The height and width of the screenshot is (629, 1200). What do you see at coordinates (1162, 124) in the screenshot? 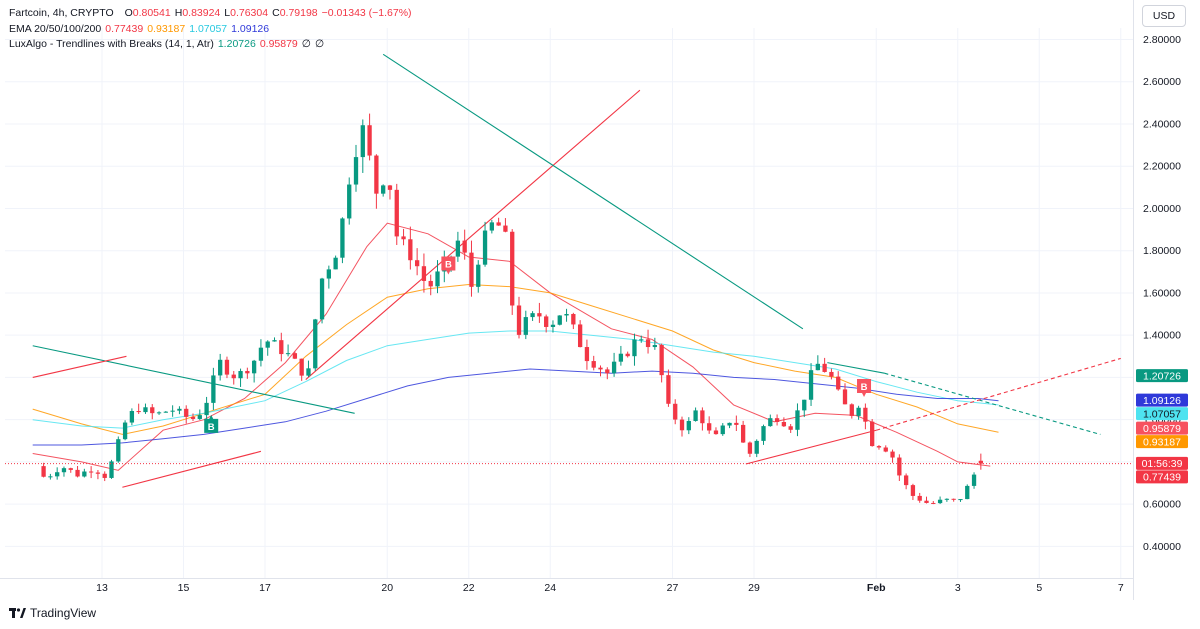
I see `y-tick-label: 2.40000` at bounding box center [1162, 124].